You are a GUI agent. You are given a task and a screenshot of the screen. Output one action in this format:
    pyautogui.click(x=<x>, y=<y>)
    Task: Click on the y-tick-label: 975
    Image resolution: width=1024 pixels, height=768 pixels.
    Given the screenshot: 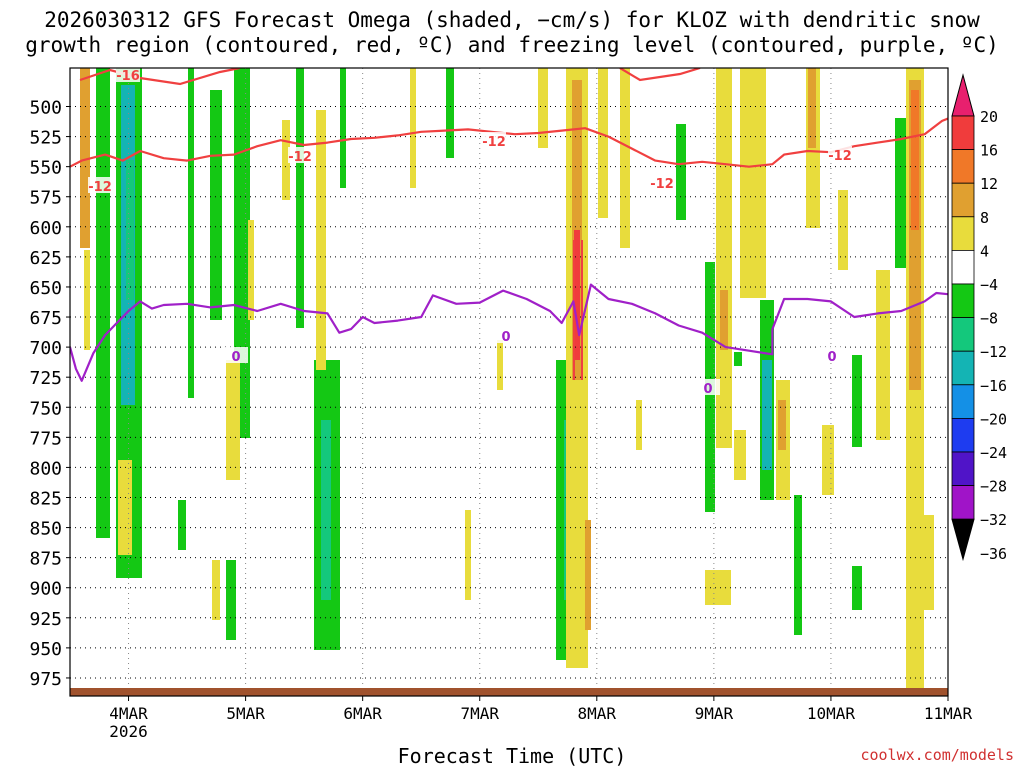 What is the action you would take?
    pyautogui.click(x=45, y=679)
    